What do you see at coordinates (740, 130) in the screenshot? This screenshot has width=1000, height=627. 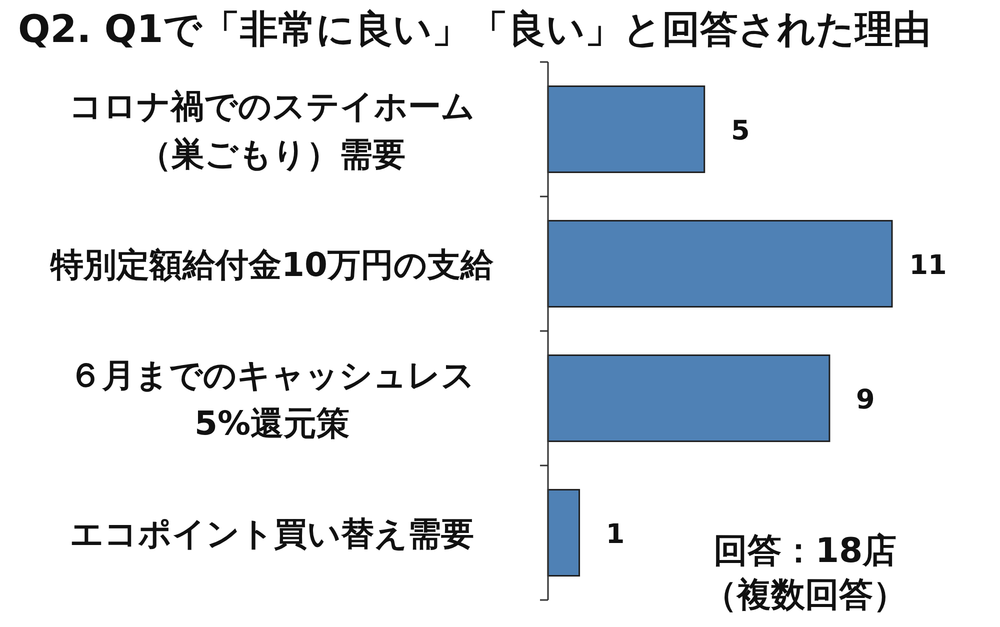 I see `data-label: 5` at bounding box center [740, 130].